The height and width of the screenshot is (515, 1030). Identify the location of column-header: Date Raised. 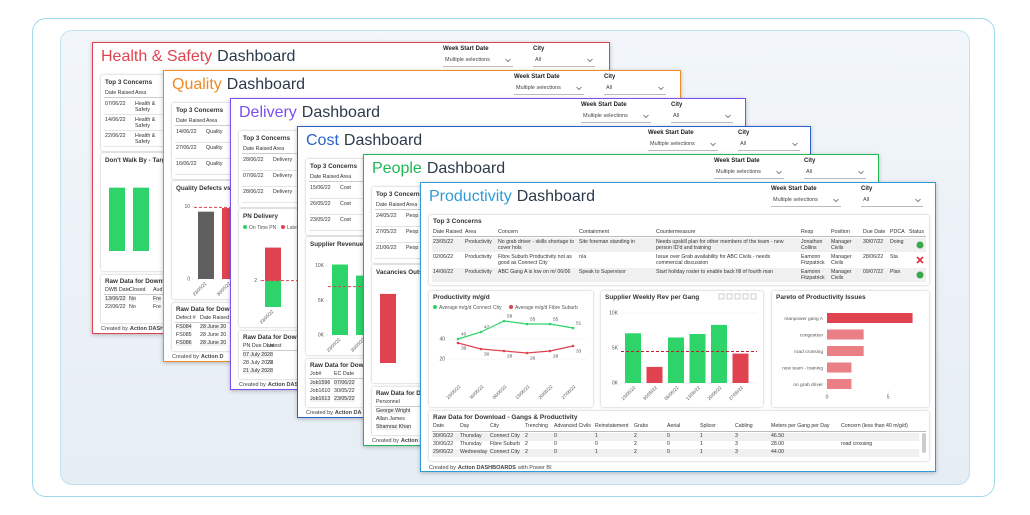
(325, 177).